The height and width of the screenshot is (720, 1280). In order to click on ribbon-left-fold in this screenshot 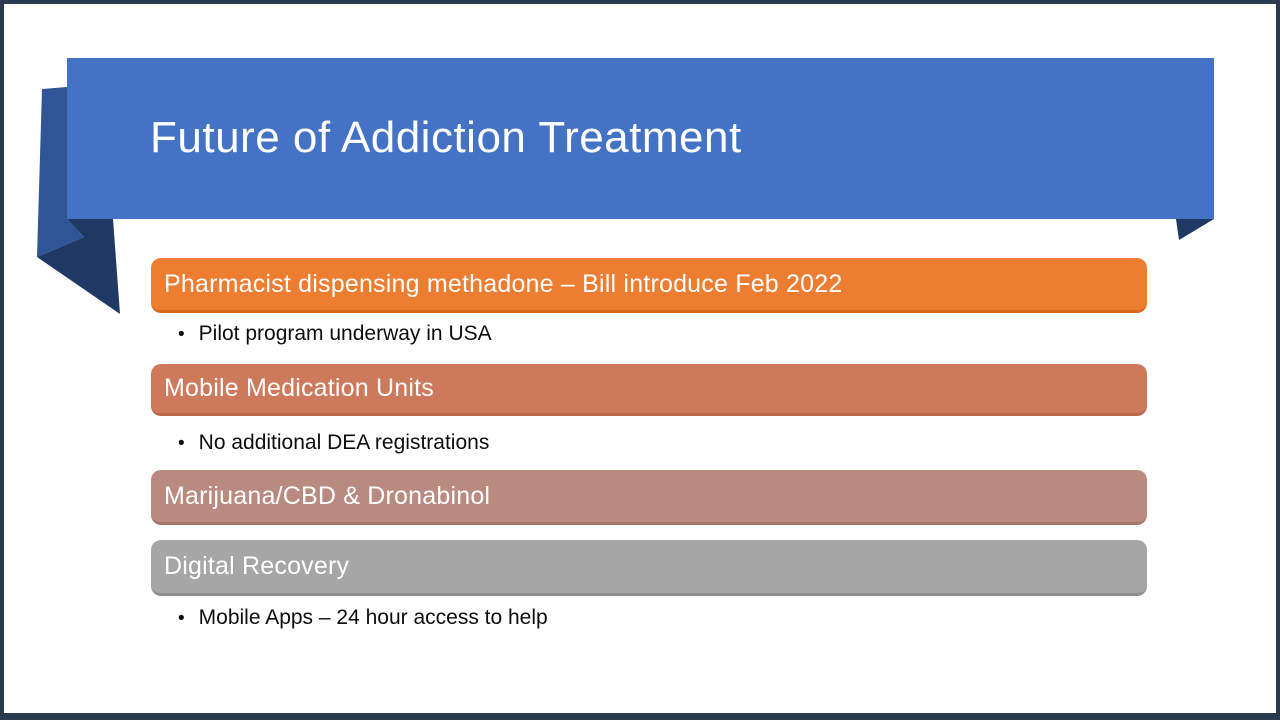, I will do `click(60, 172)`.